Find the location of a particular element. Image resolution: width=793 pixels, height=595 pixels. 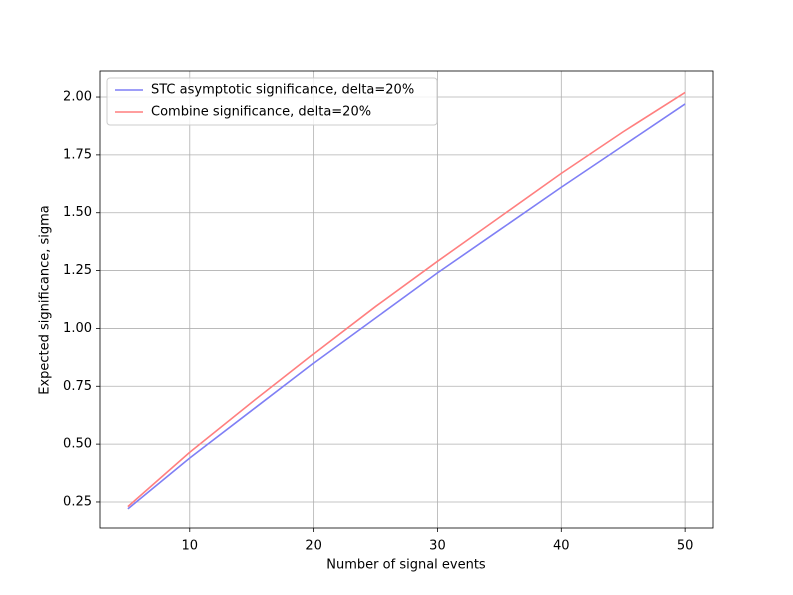

y-tick-label: 0.50 is located at coordinates (77, 444).